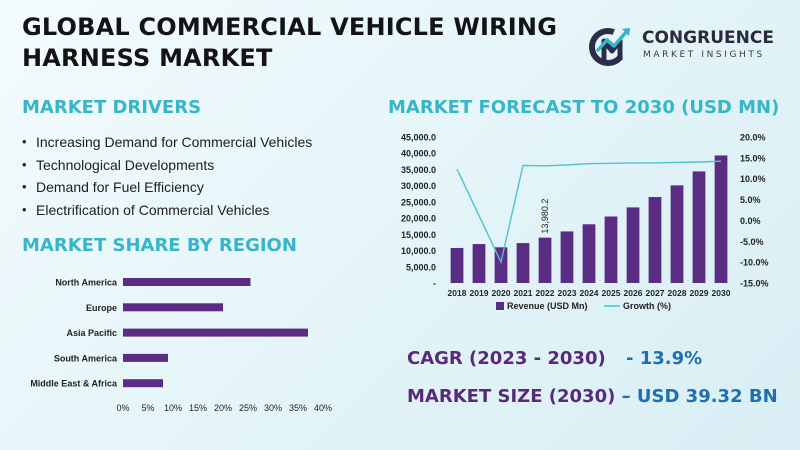  What do you see at coordinates (198, 408) in the screenshot?
I see `region-x-tick: 15%` at bounding box center [198, 408].